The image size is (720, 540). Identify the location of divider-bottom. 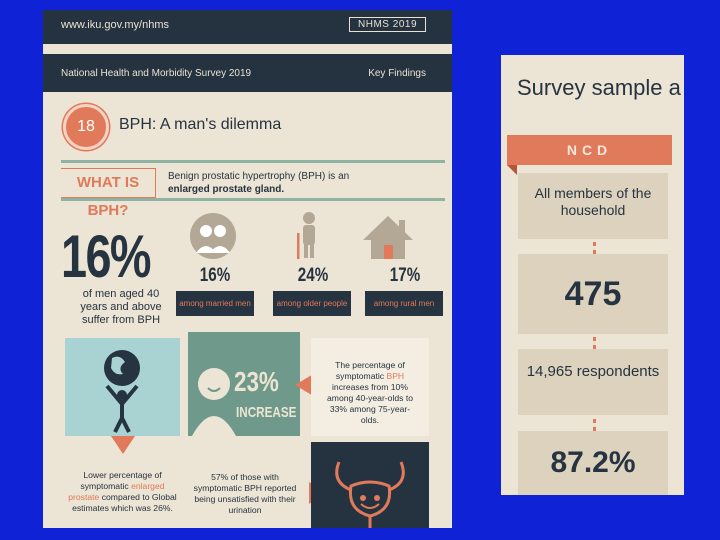
(253, 199).